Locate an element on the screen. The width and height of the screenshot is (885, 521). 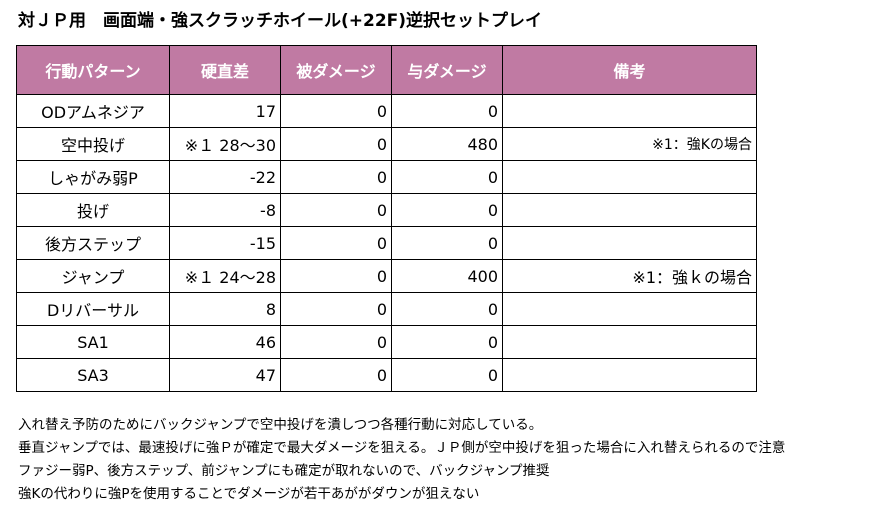
header-action: 行動パターン is located at coordinates (93, 70).